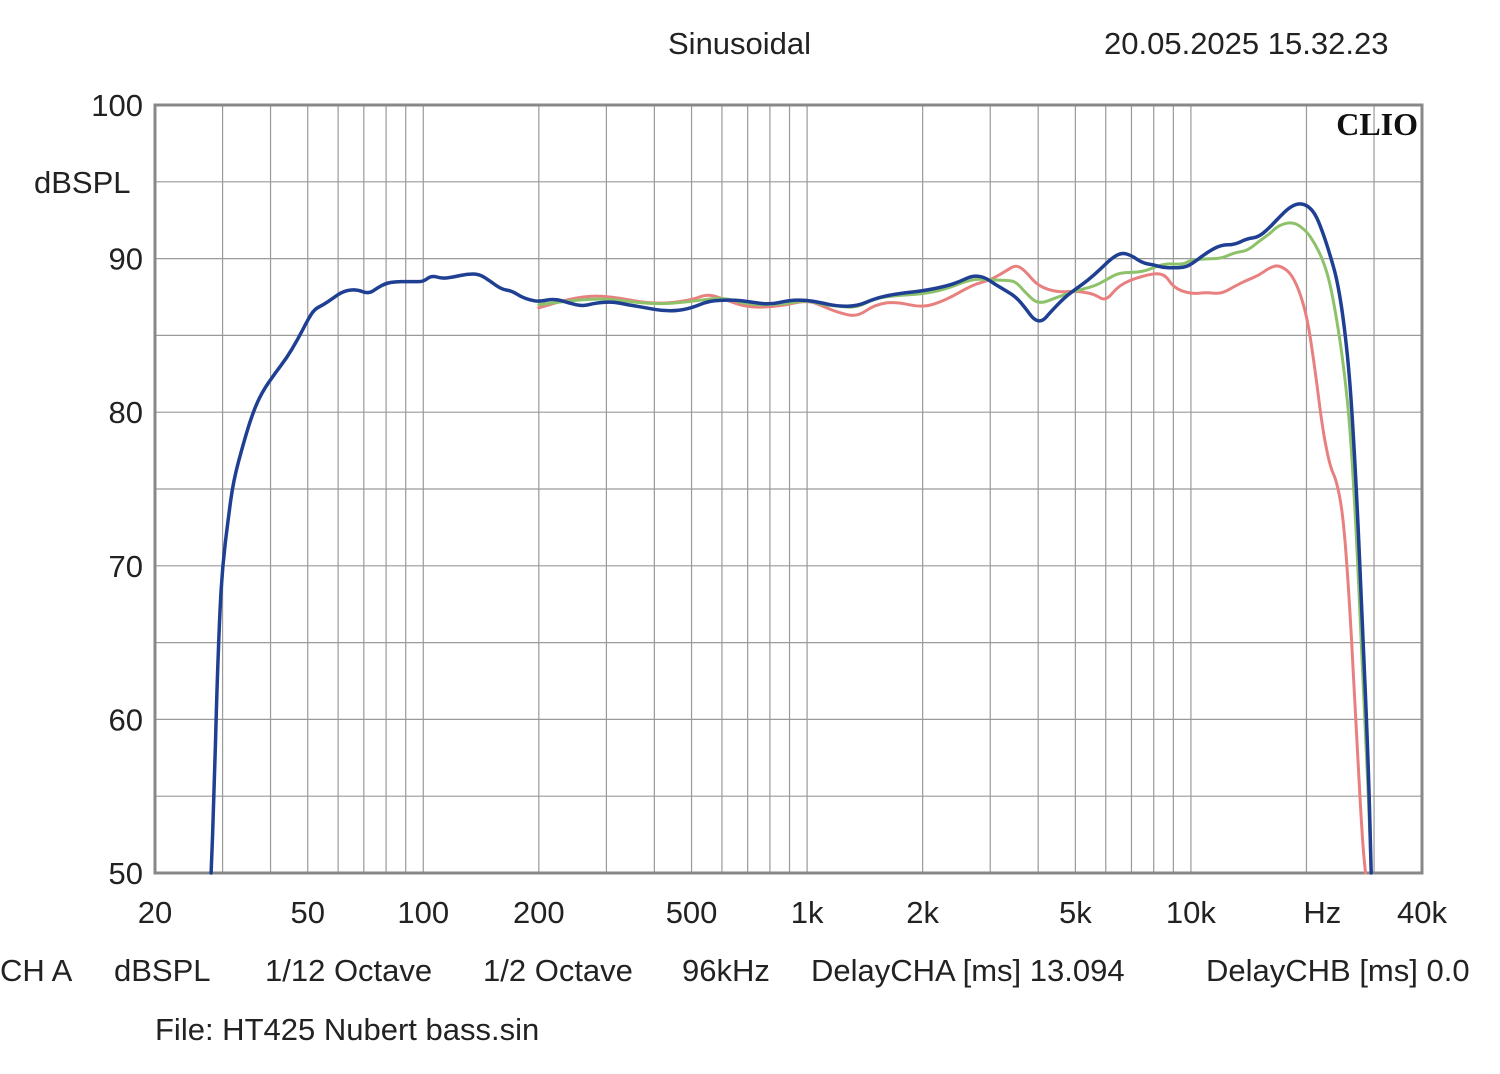 The image size is (1500, 1074). Describe the element at coordinates (1377, 124) in the screenshot. I see `clio-logo: CLIO` at that location.